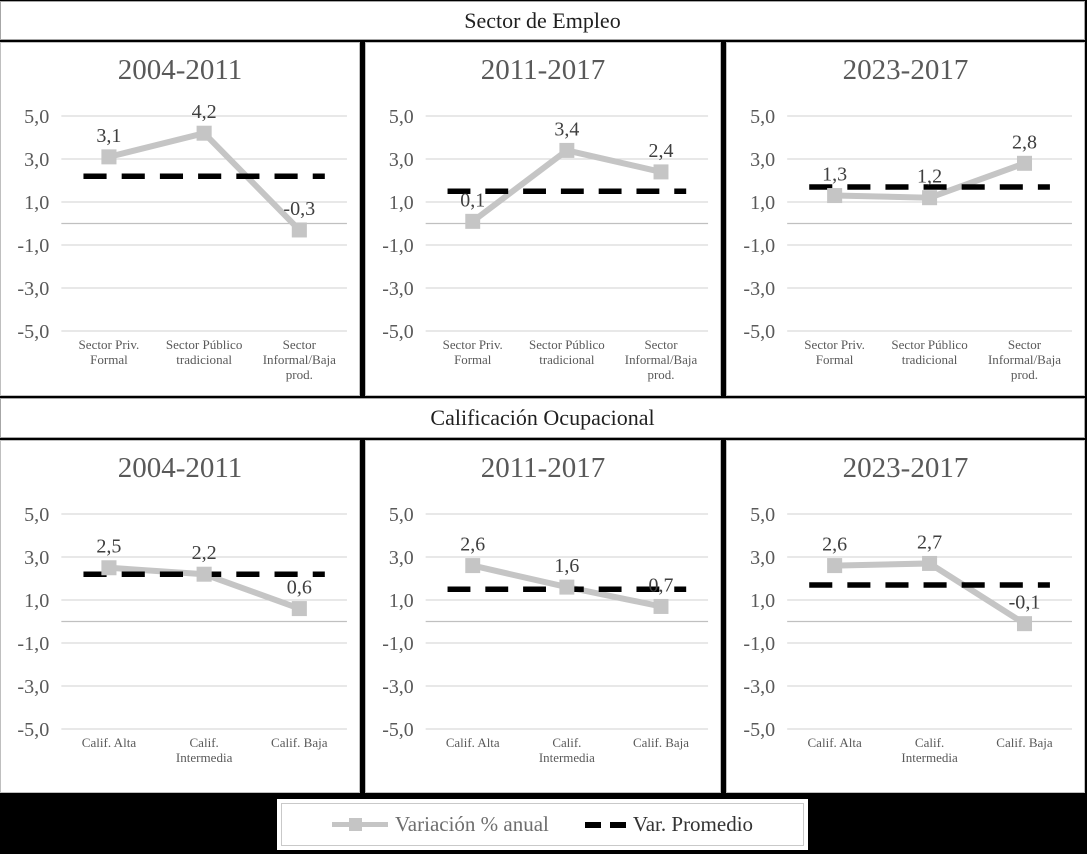  Describe the element at coordinates (605, 824) in the screenshot. I see `dashed-line-icon` at that location.